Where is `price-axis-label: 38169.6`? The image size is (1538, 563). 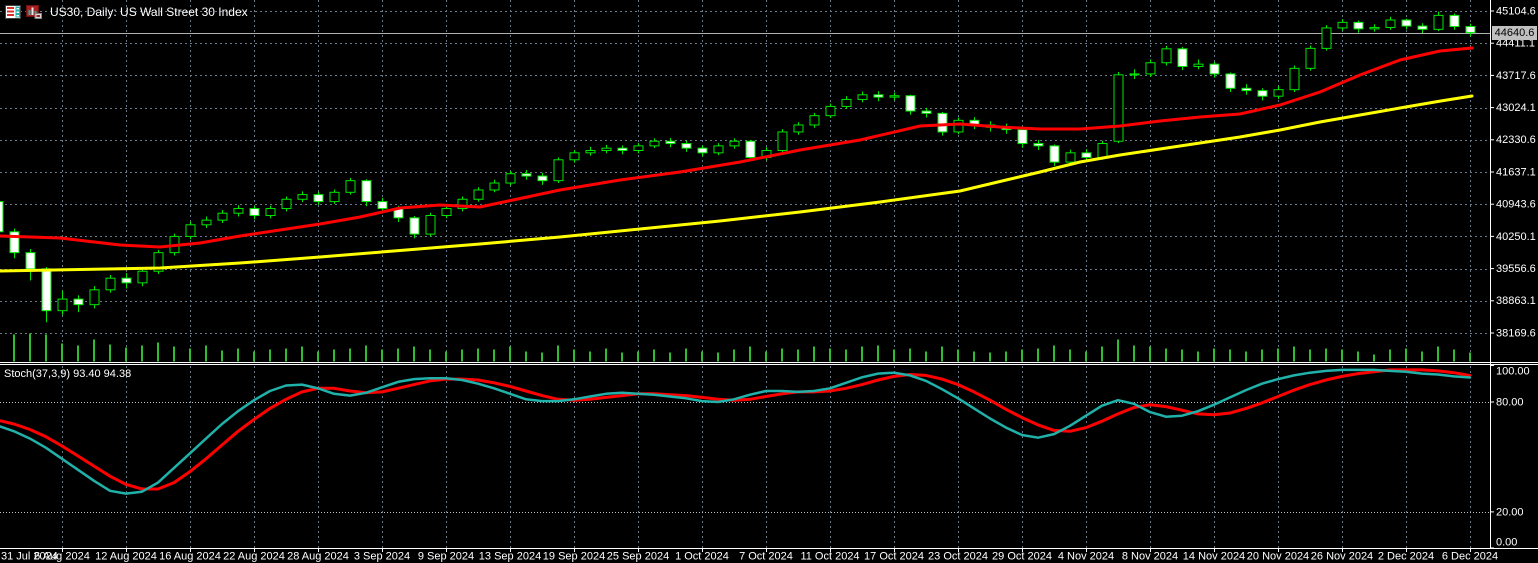
price-axis-label: 38169.6 is located at coordinates (1516, 333).